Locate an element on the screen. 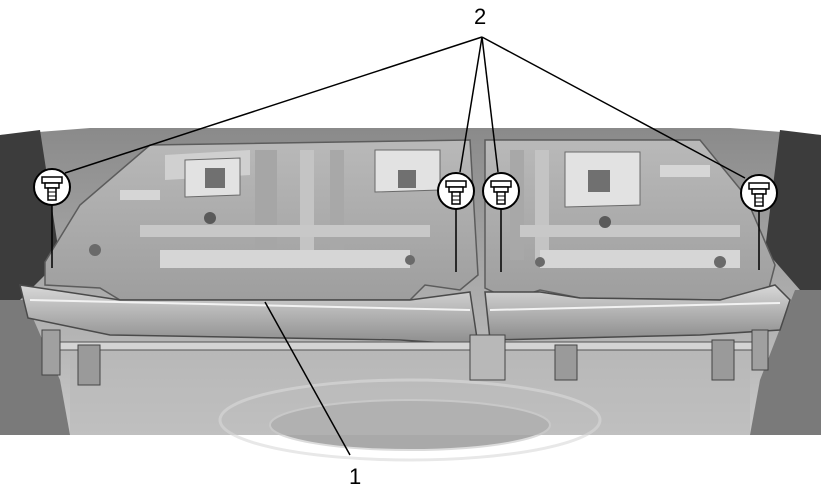 This screenshot has width=821, height=497. seat-cushion-frame is located at coordinates (405, 315).